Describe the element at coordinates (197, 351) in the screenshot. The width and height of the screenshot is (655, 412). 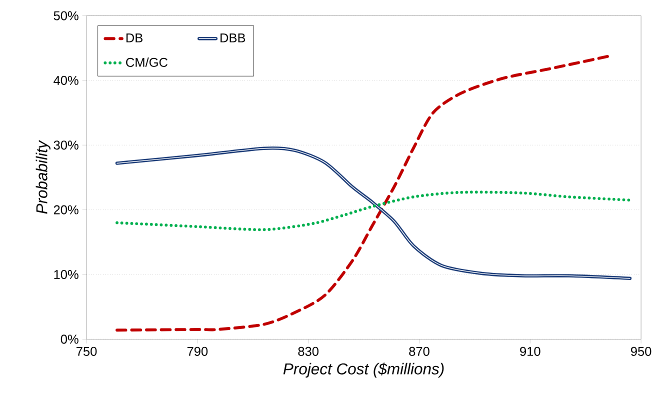
I see `x-tick-label: 790` at that location.